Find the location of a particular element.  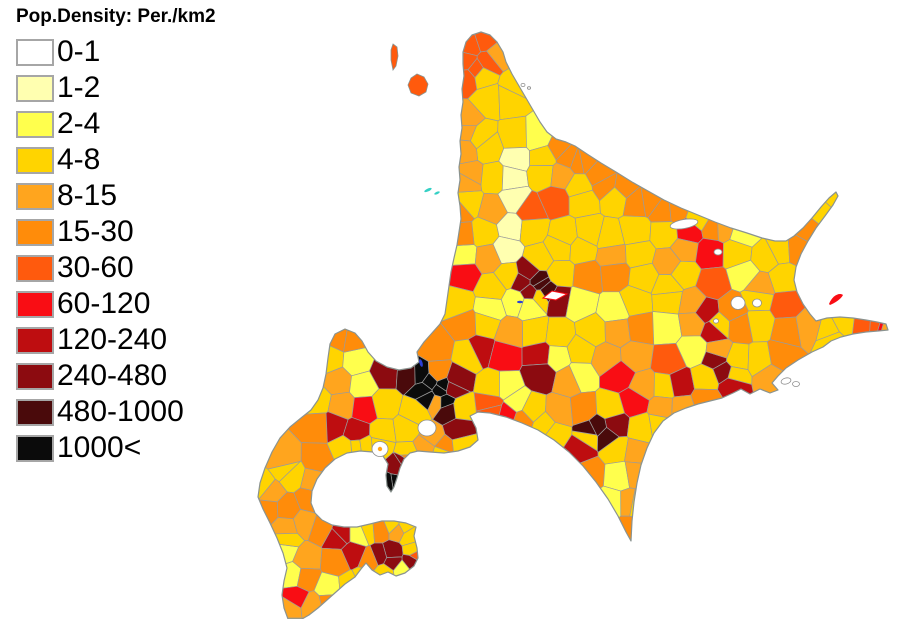

coastal-lagoon is located at coordinates (796, 384).